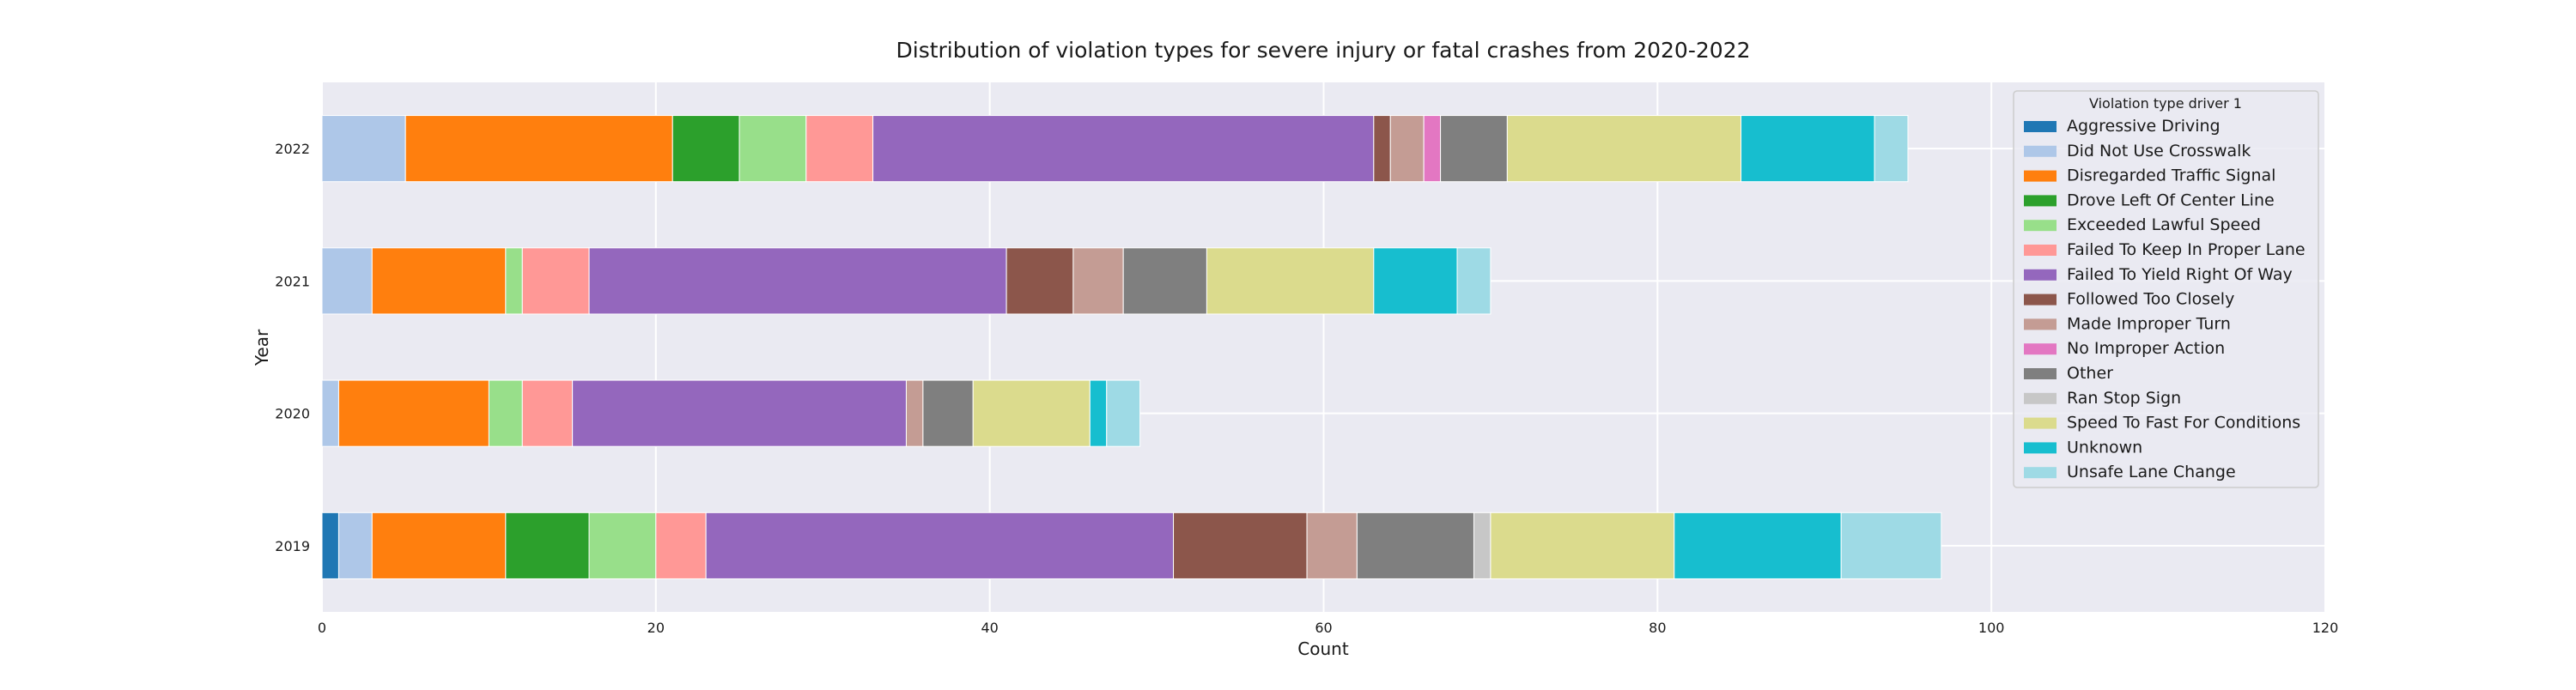 The height and width of the screenshot is (690, 2576). I want to click on legend-label: Unsafe Lane Change, so click(2151, 472).